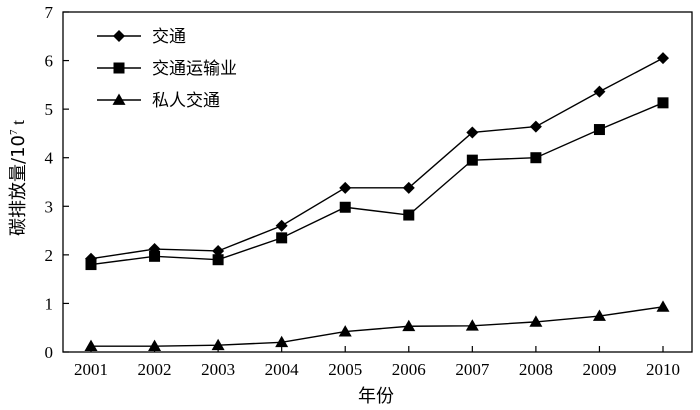  What do you see at coordinates (49, 352) in the screenshot?
I see `y-tick-label: 0` at bounding box center [49, 352].